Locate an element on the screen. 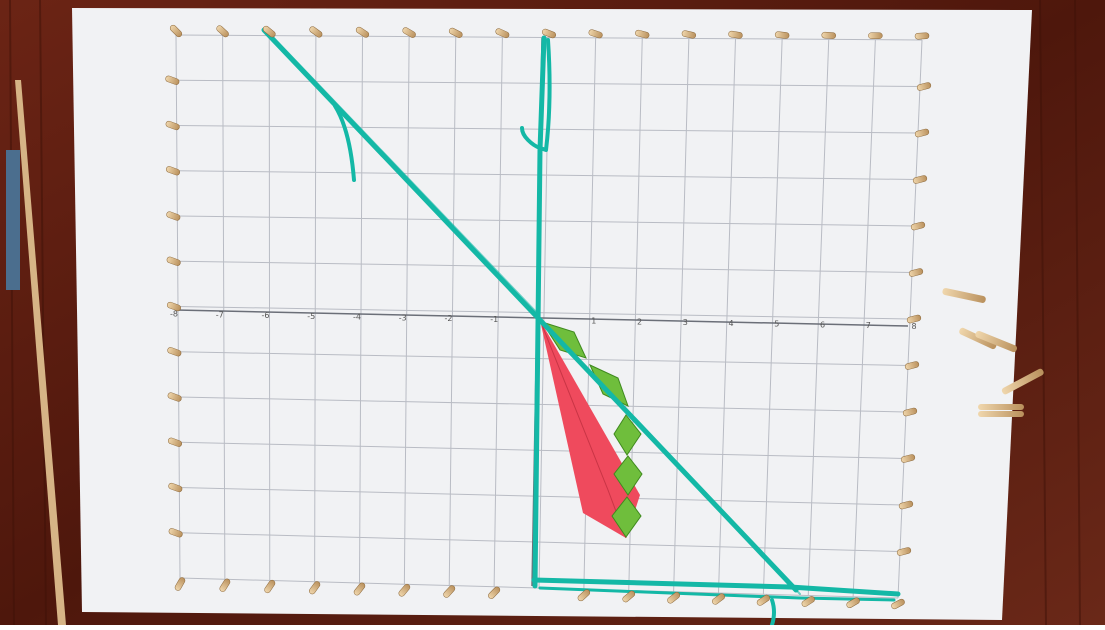  x-axis-tick-label: -5 is located at coordinates (311, 316).